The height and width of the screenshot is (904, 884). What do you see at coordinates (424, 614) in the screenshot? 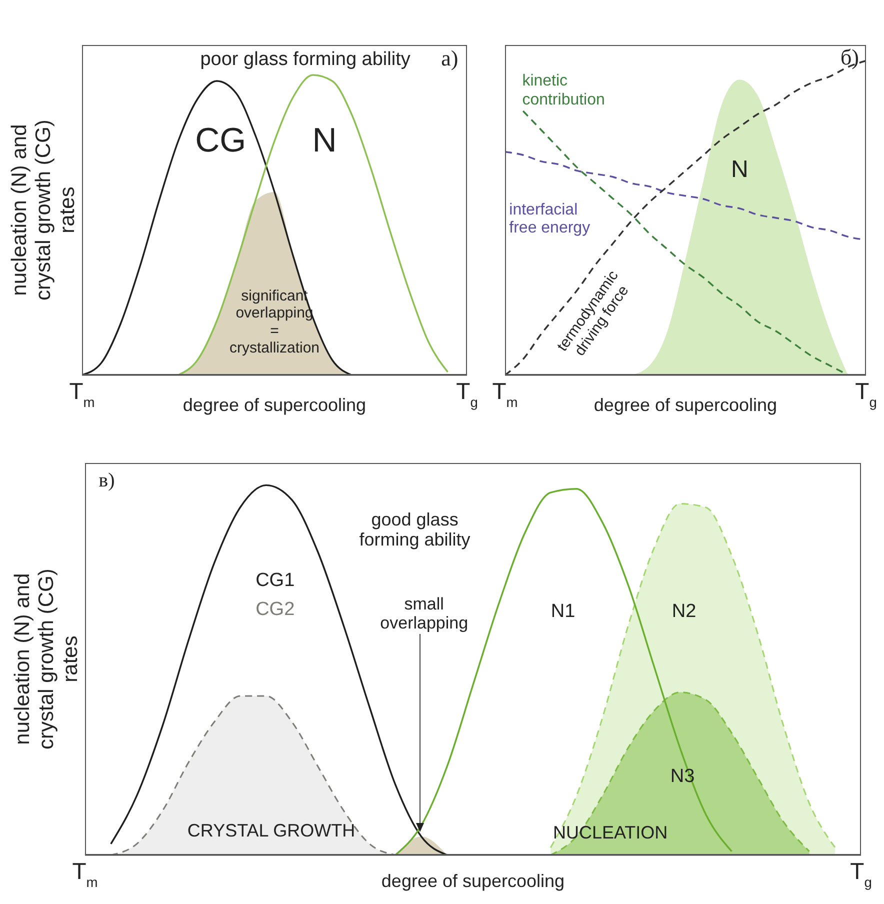
I see `annotation: small overlapping` at bounding box center [424, 614].